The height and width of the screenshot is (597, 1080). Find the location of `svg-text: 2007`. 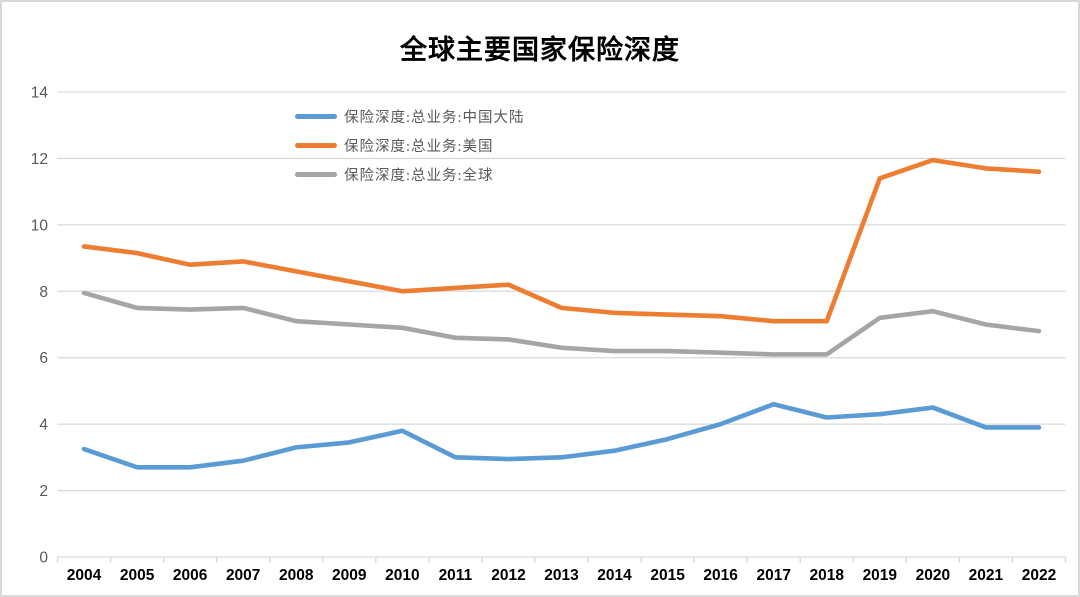

svg-text: 2007 is located at coordinates (243, 575).